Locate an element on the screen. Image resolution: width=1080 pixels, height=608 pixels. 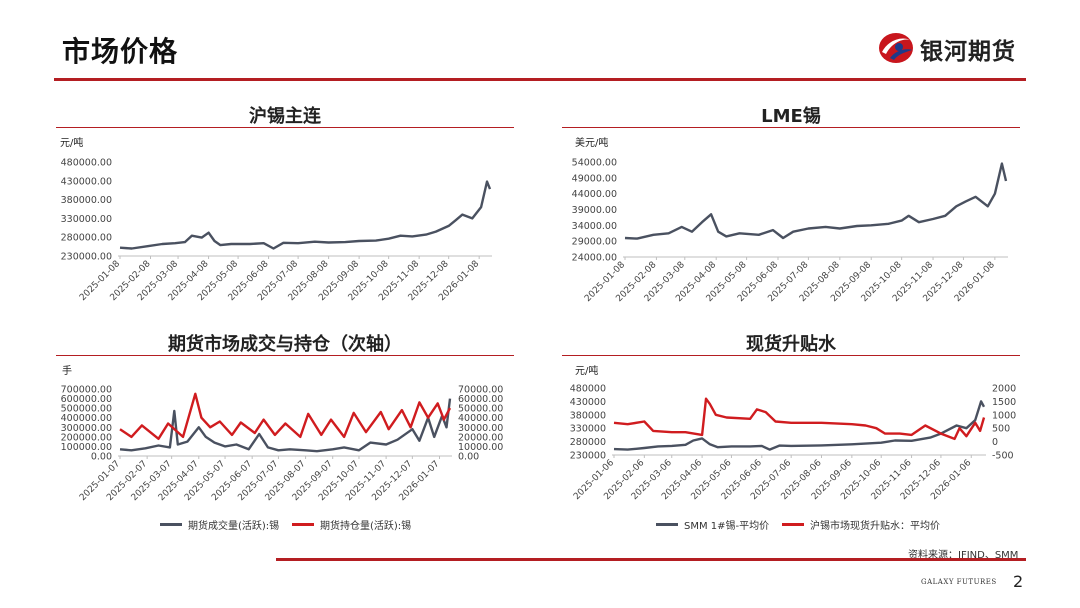
legend-smm-price: SMM 1#锡-平均价 is located at coordinates (712, 524).